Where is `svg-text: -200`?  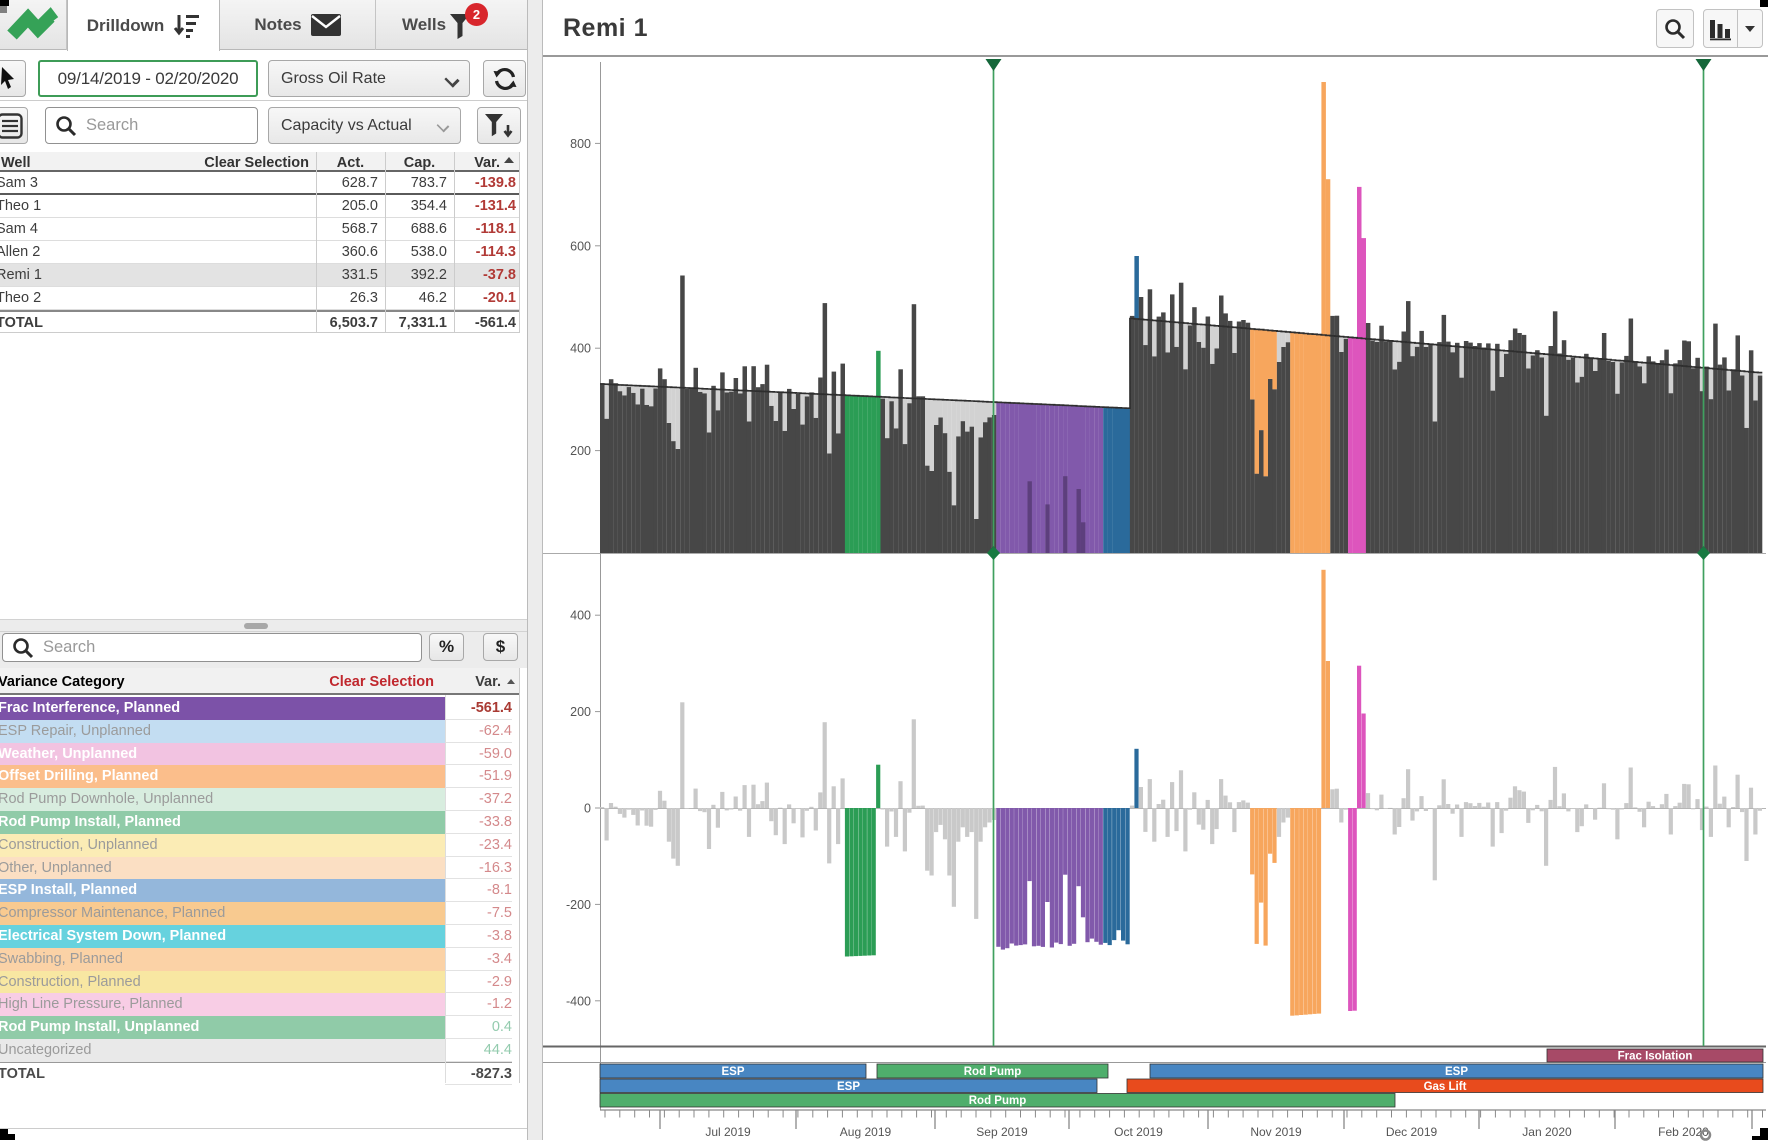 svg-text: -200 is located at coordinates (578, 905).